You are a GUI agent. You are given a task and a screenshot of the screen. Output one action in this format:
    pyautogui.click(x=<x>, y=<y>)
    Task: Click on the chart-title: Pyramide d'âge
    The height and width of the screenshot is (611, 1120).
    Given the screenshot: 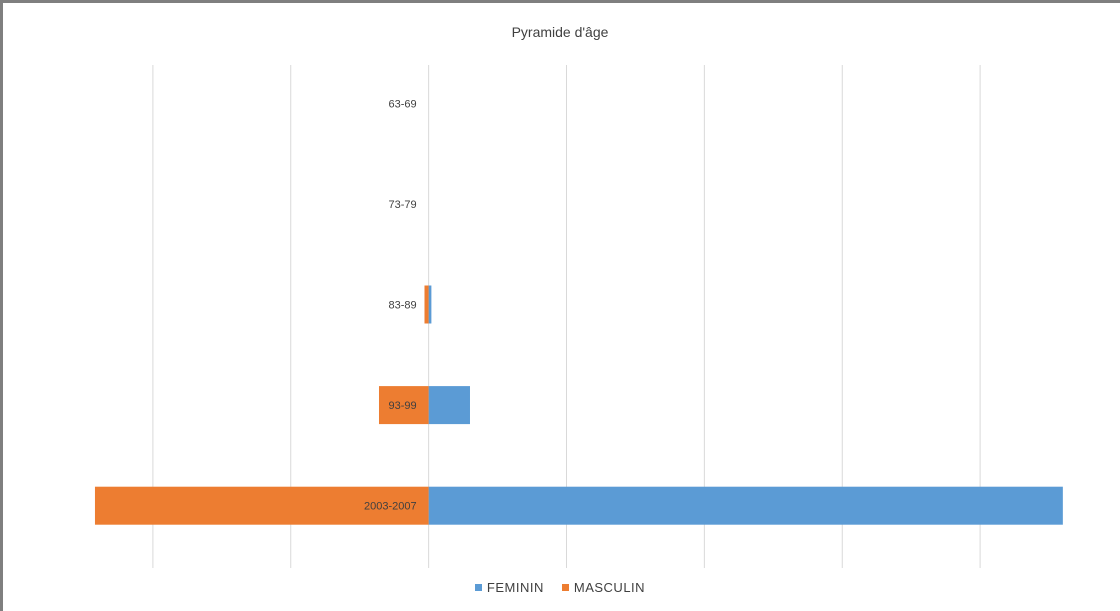 What is the action you would take?
    pyautogui.click(x=560, y=32)
    